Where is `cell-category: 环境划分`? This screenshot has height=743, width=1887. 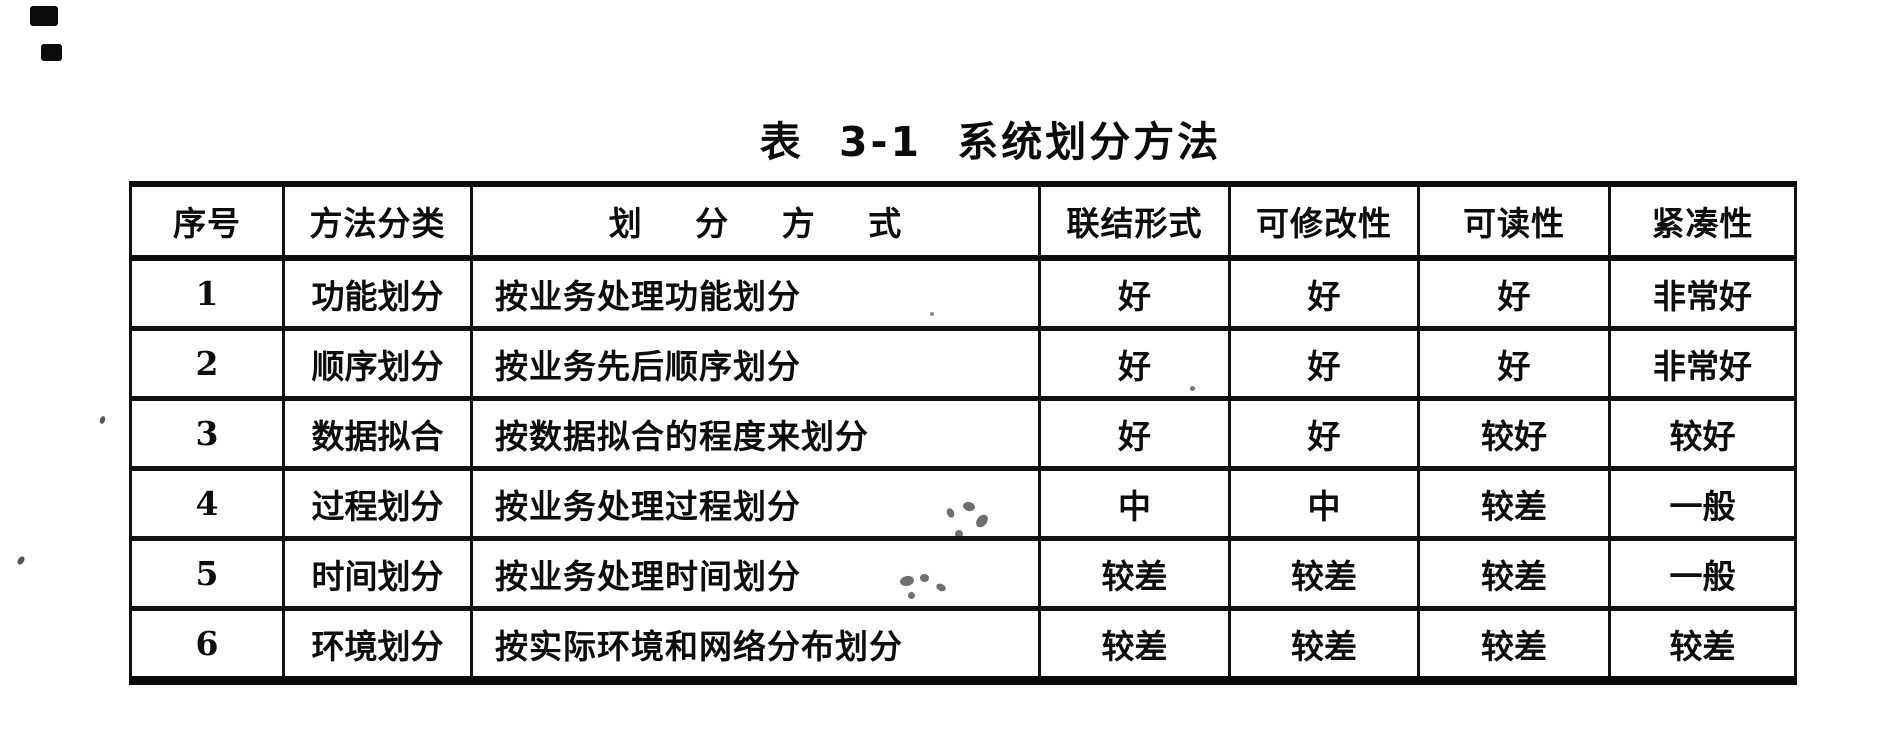 cell-category: 环境划分 is located at coordinates (377, 645).